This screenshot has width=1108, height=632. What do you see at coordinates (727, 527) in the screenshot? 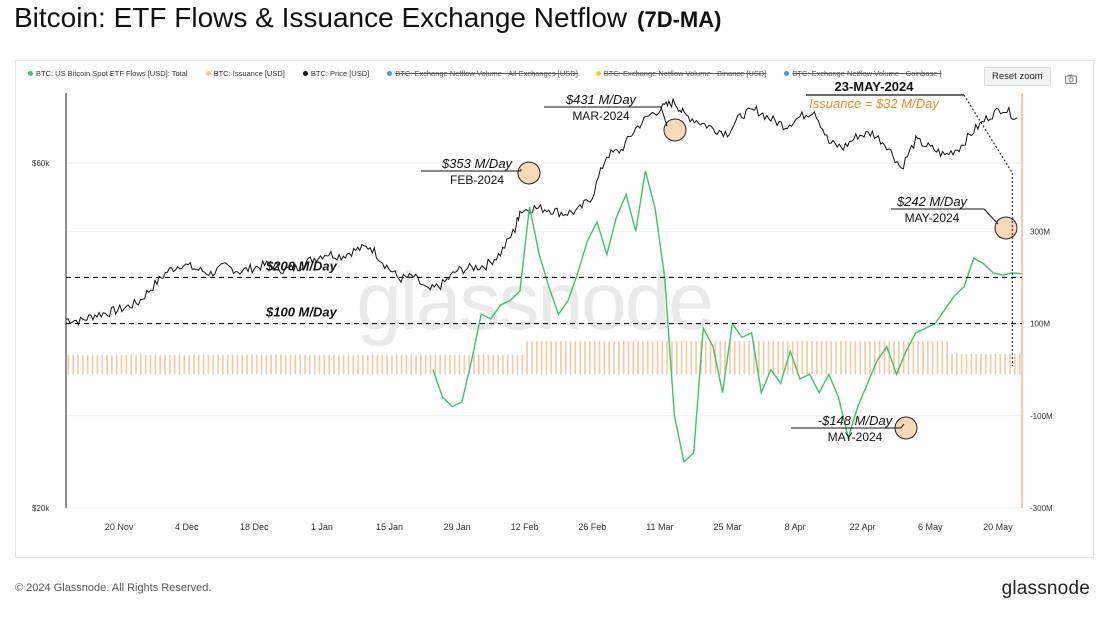
I see `x-axis-tick-label: 25 Mar` at bounding box center [727, 527].